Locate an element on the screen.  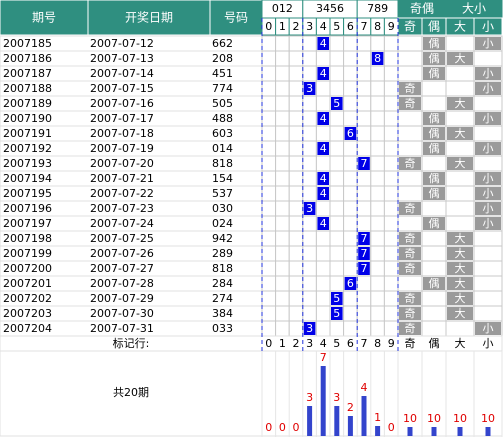
mark-digit: 2 is located at coordinates (296, 343).